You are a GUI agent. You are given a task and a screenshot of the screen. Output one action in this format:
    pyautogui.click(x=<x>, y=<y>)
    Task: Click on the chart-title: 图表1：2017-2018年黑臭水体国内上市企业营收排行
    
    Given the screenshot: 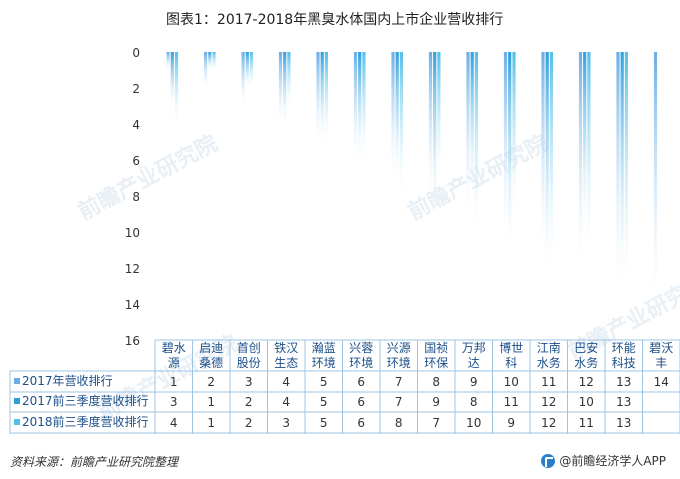 What is the action you would take?
    pyautogui.click(x=335, y=20)
    